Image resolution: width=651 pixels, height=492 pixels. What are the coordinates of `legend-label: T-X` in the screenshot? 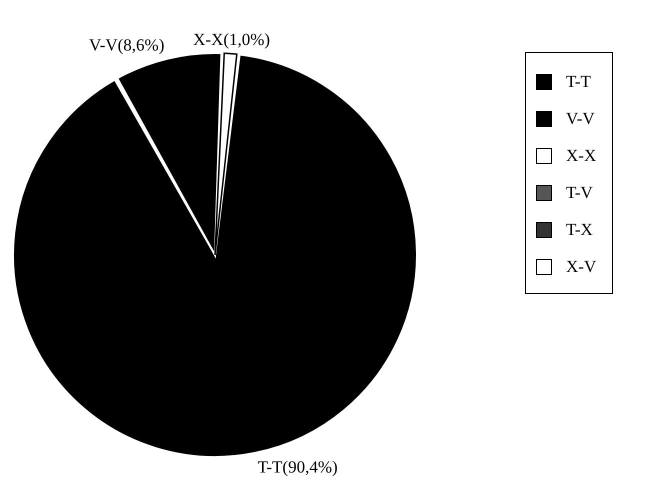 It's located at (579, 230).